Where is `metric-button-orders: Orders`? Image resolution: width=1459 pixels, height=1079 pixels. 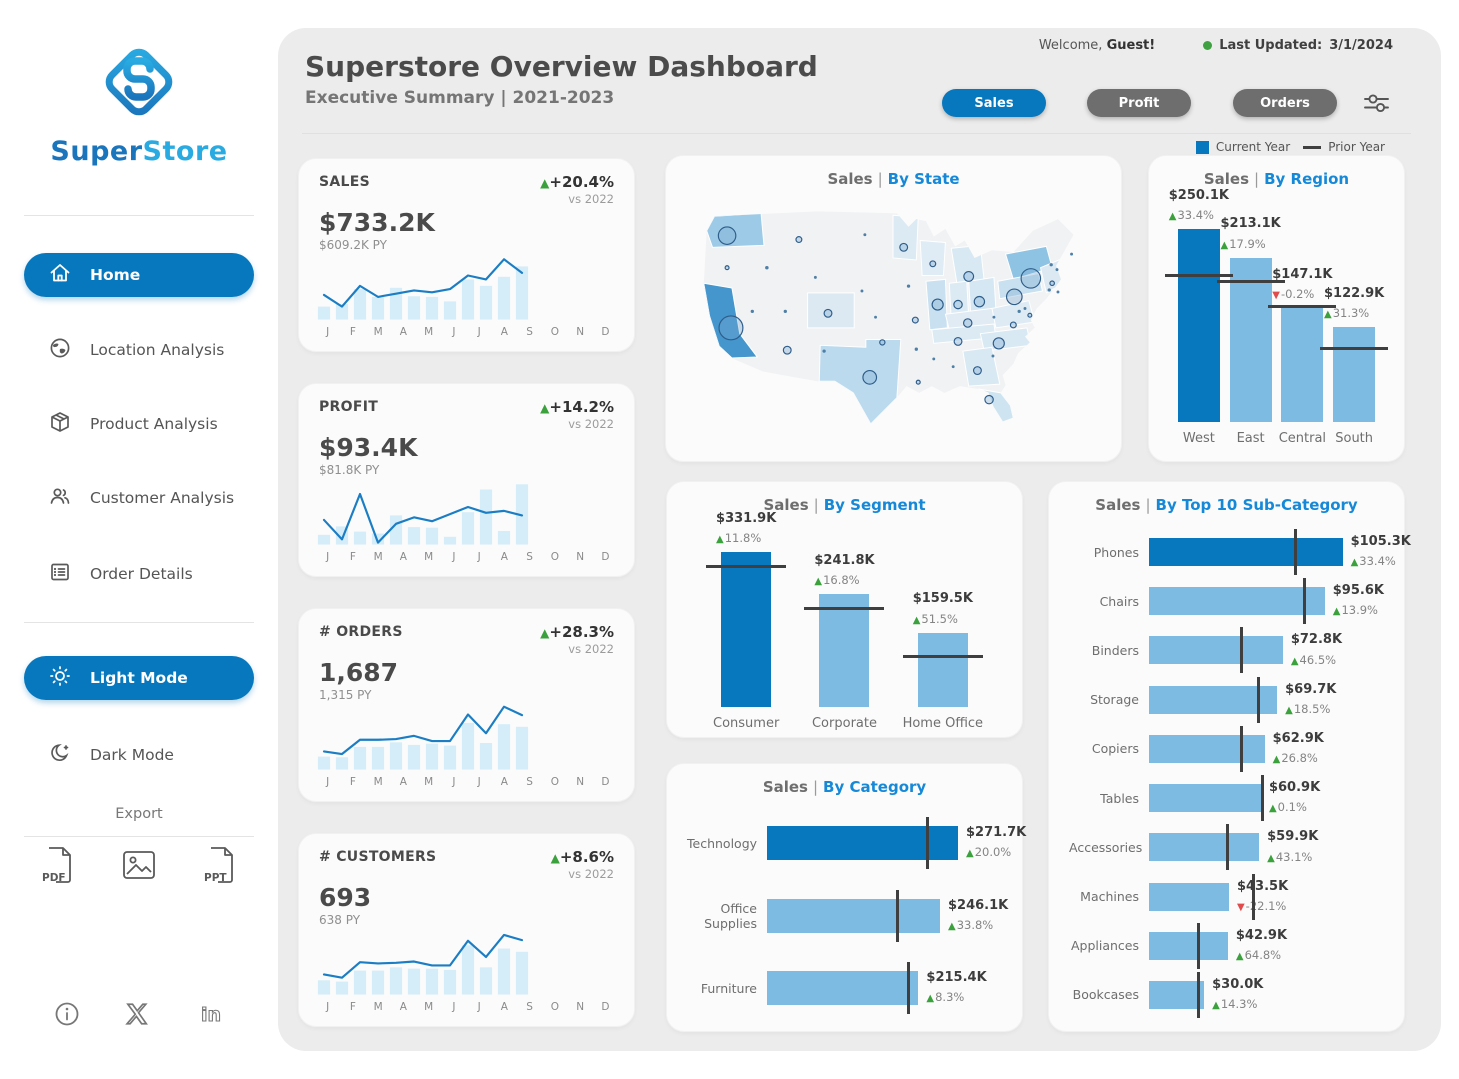
metric-button-orders: Orders is located at coordinates (1285, 103).